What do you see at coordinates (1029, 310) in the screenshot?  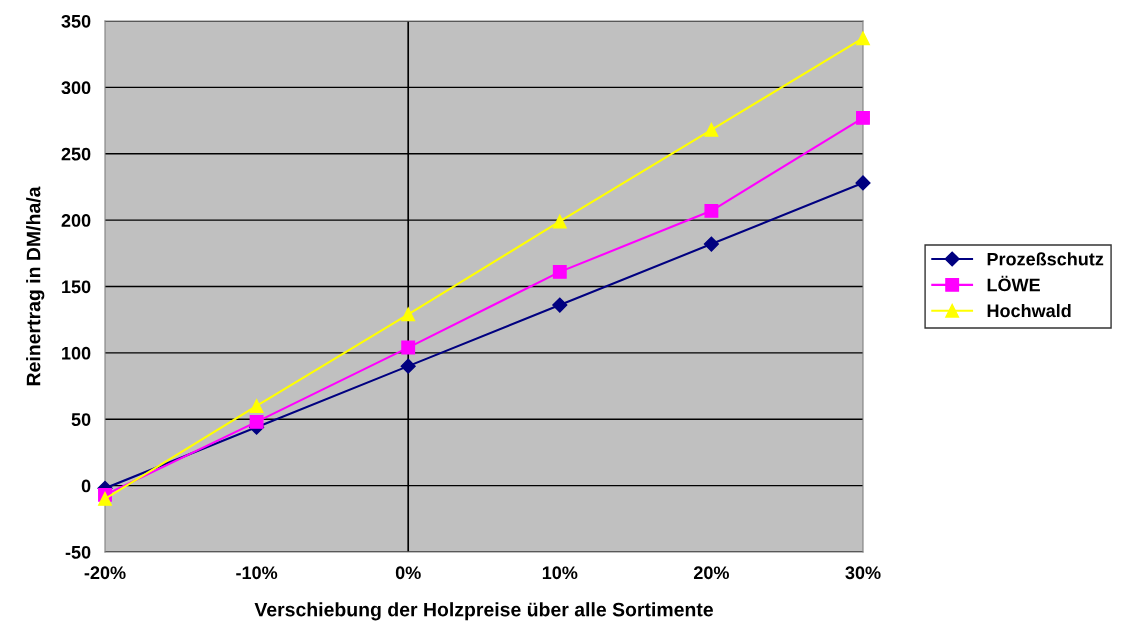 I see `legend-label: Hochwald` at bounding box center [1029, 310].